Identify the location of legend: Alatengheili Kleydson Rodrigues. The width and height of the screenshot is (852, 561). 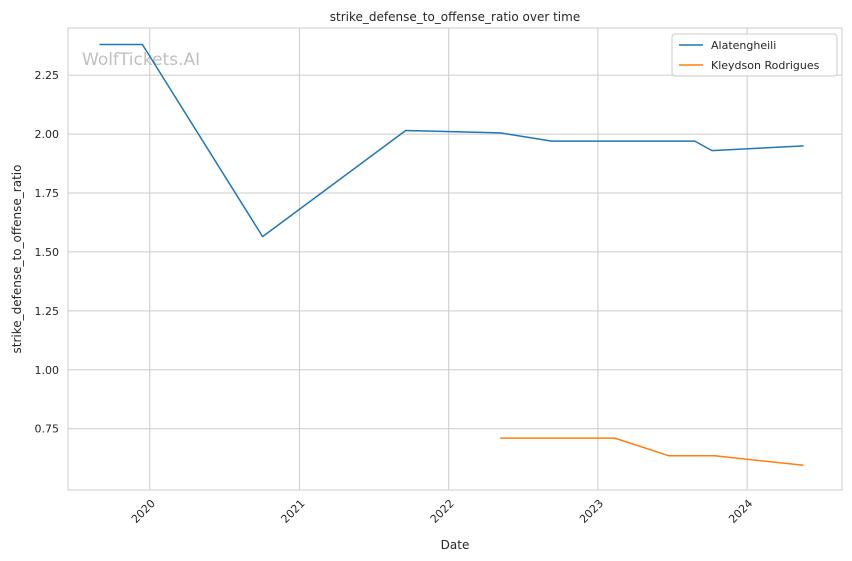
(754, 55).